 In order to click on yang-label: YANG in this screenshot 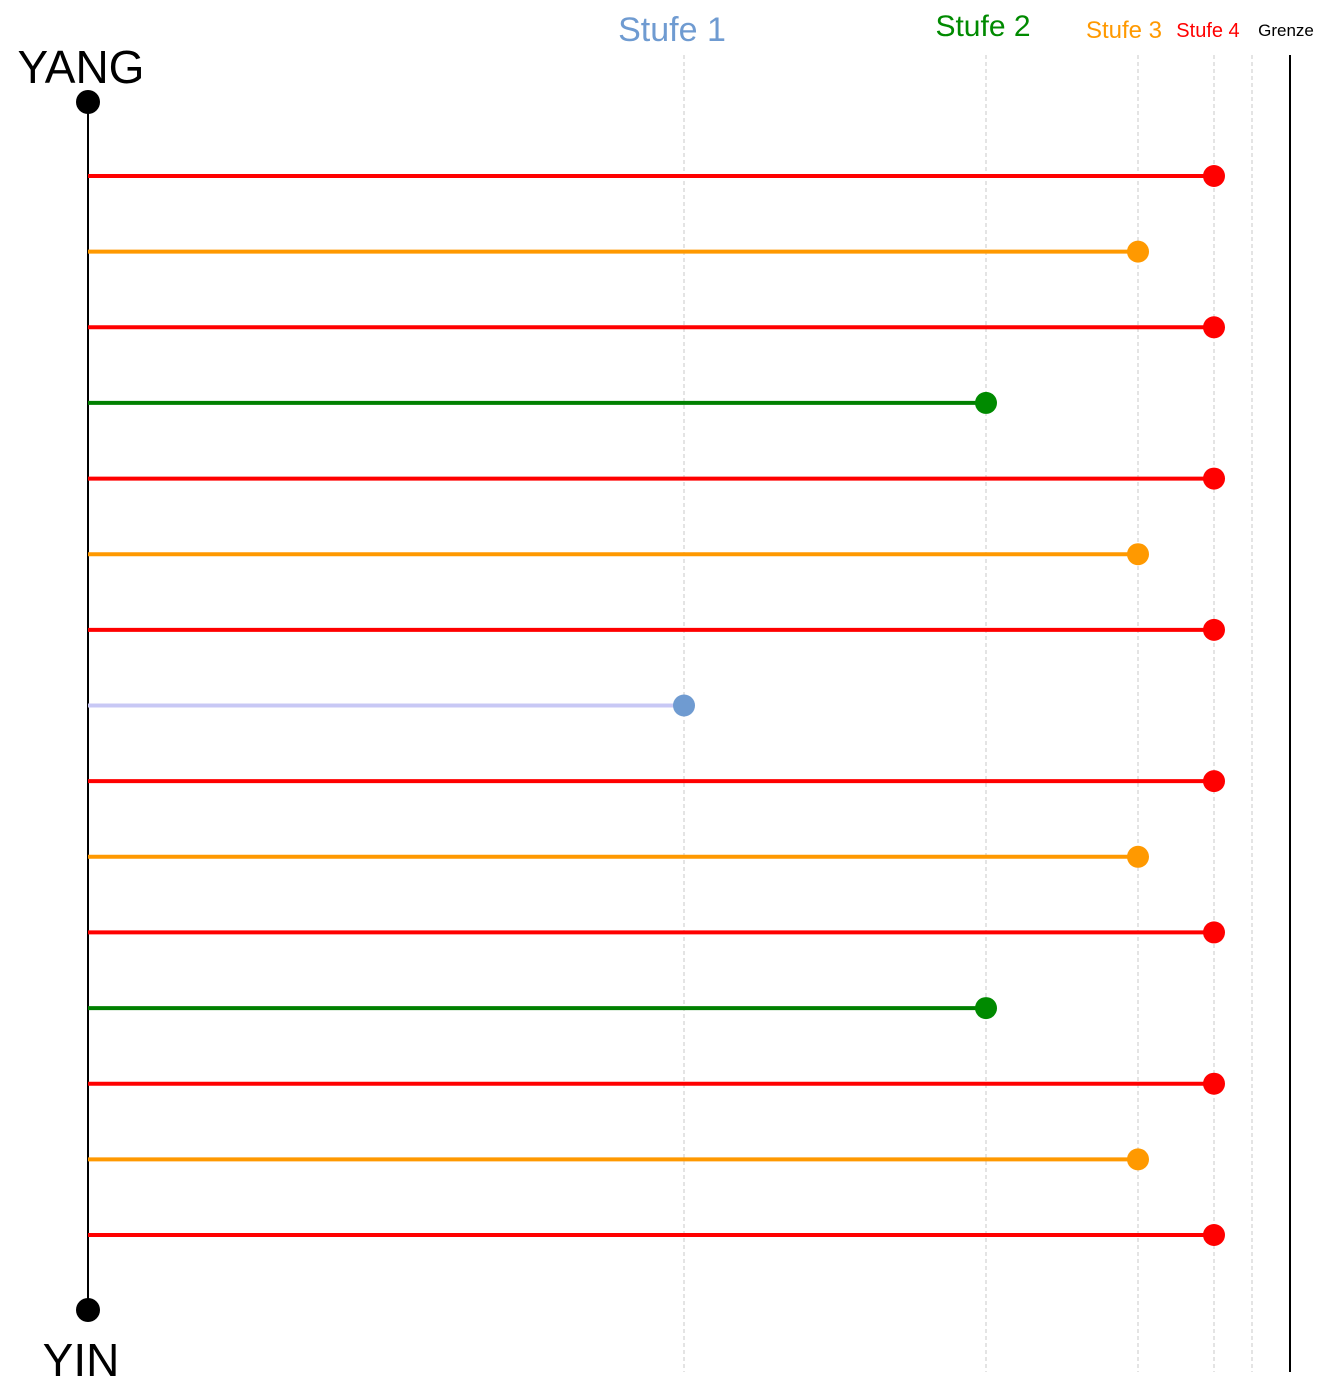, I will do `click(81, 67)`.